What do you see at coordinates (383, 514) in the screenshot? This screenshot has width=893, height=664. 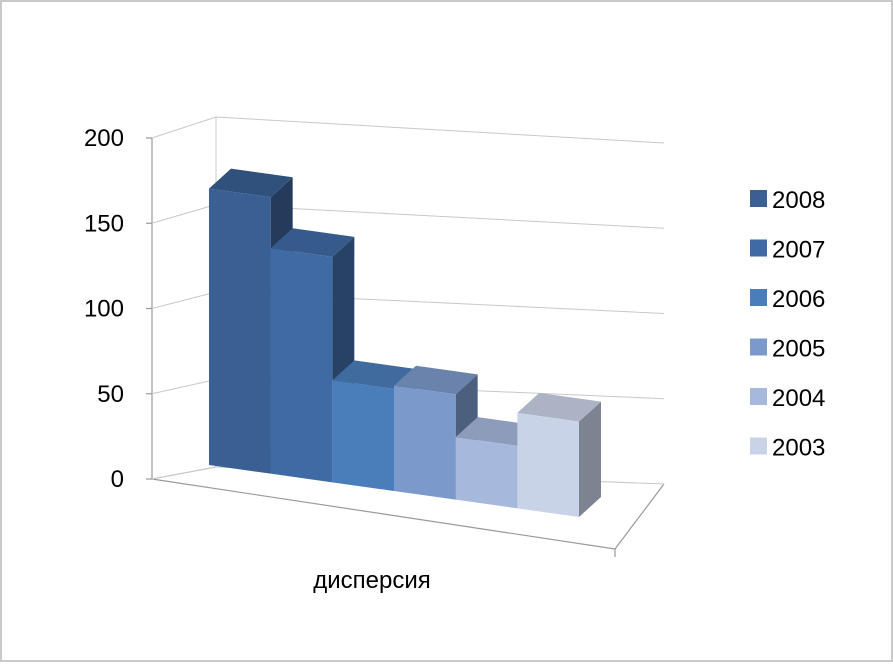 I see `x-axis-line` at bounding box center [383, 514].